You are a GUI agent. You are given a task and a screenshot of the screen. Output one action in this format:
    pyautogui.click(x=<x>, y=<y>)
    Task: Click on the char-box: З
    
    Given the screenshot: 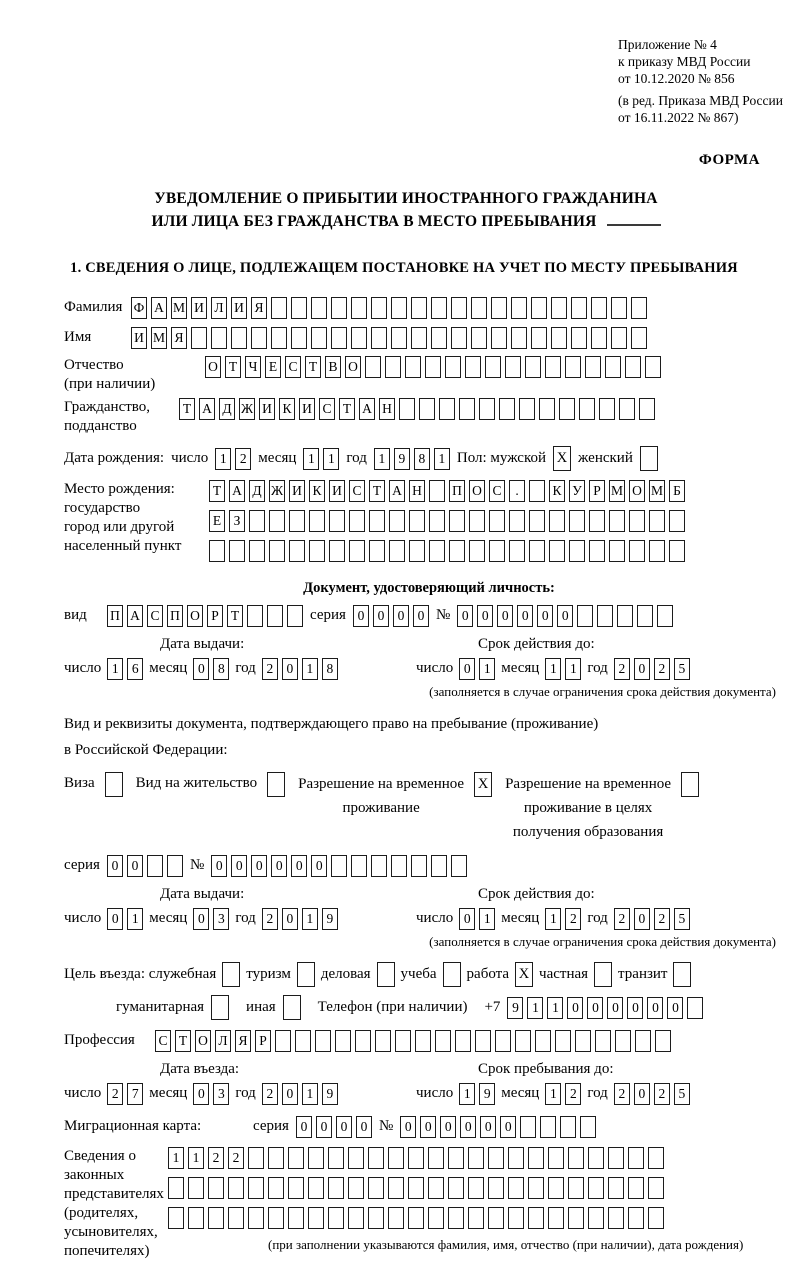 What is the action you would take?
    pyautogui.click(x=237, y=521)
    